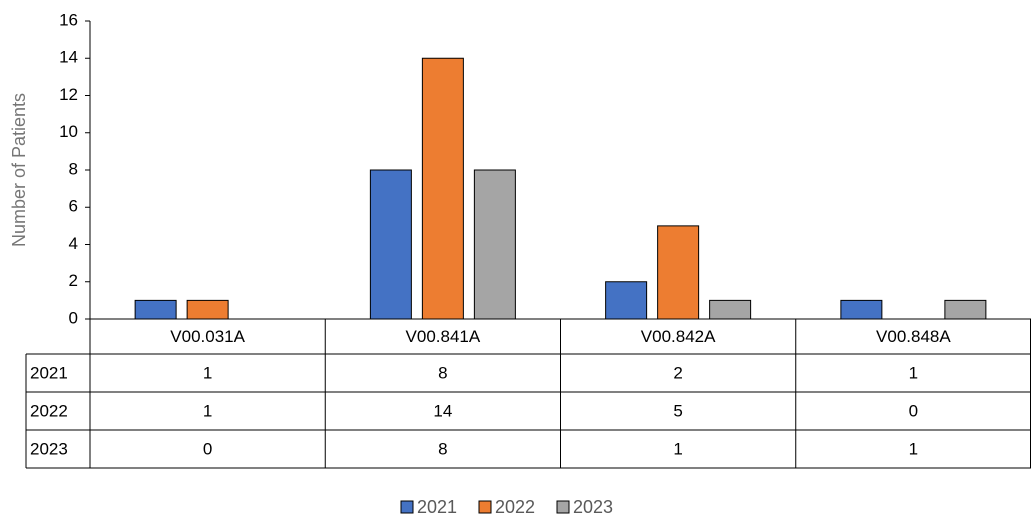 The width and height of the screenshot is (1031, 514). I want to click on x-tick-label: V00.031A, so click(207, 336).